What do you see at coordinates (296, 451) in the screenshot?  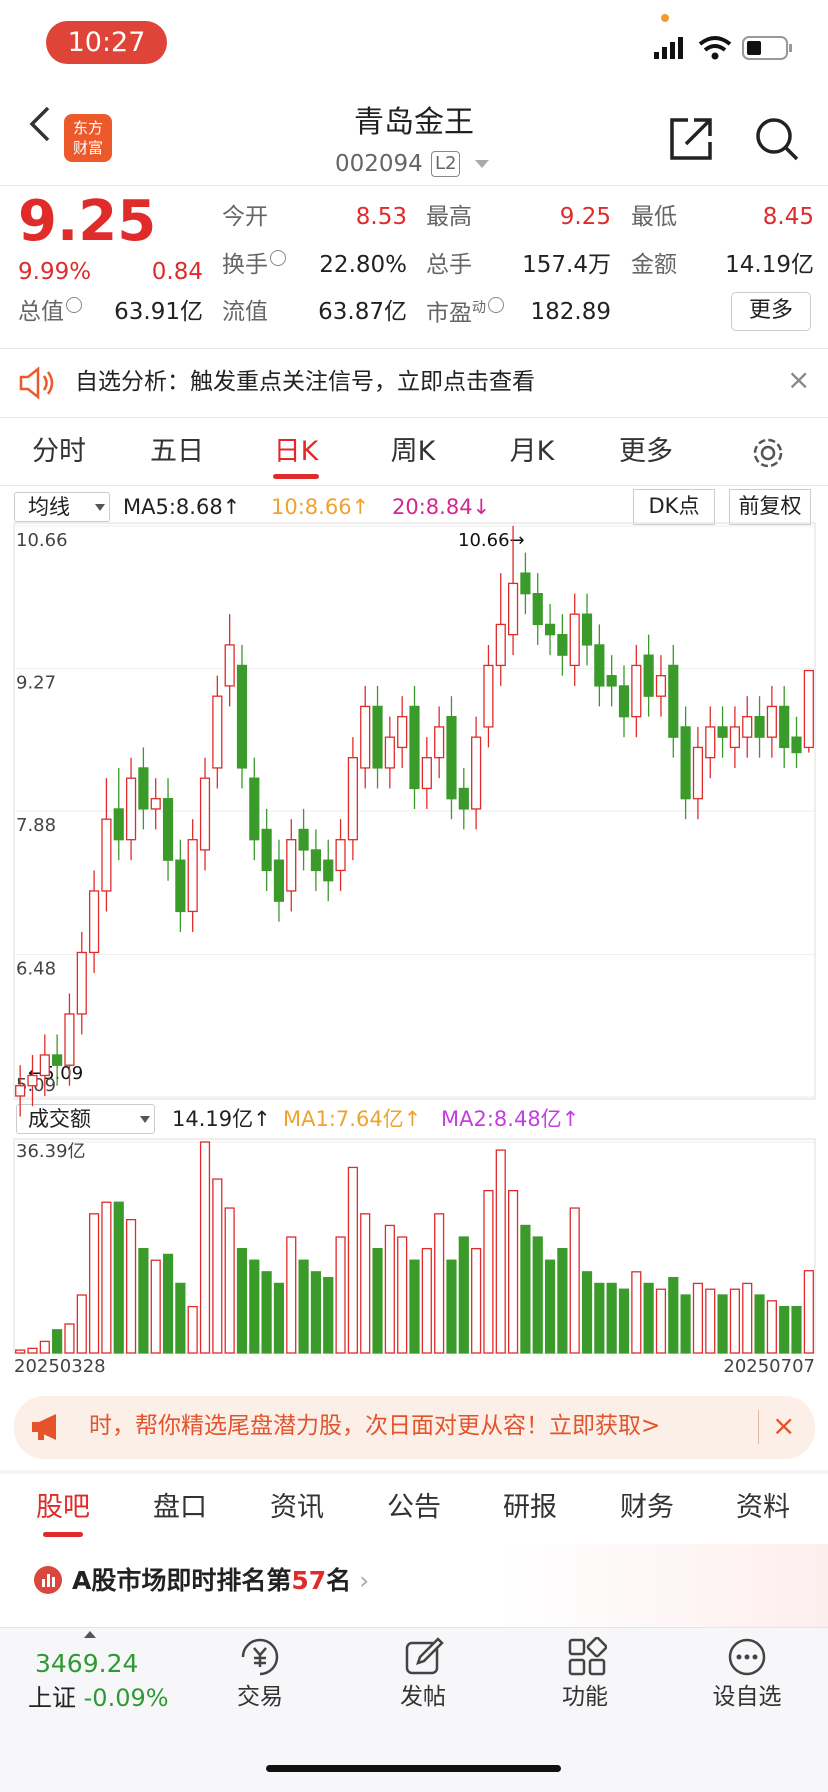 I see `period-tab: 日K` at bounding box center [296, 451].